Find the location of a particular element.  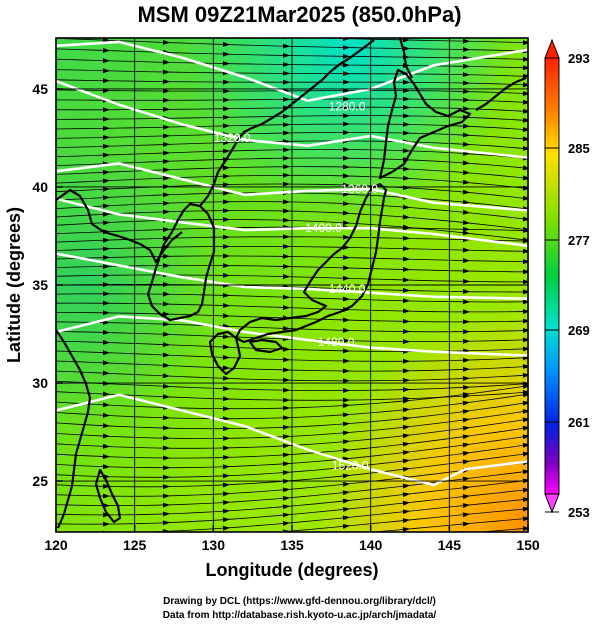

colorbar-tick-label: 253 is located at coordinates (579, 512).